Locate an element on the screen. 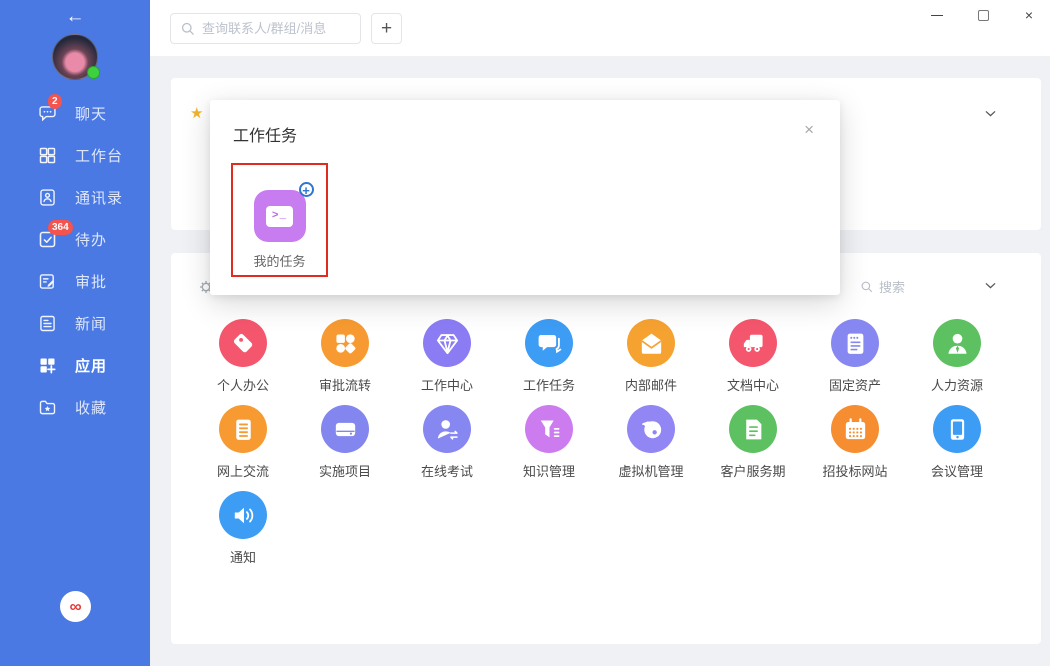 This screenshot has height=666, width=1050. app-item-label: 实施项目 is located at coordinates (344, 471).